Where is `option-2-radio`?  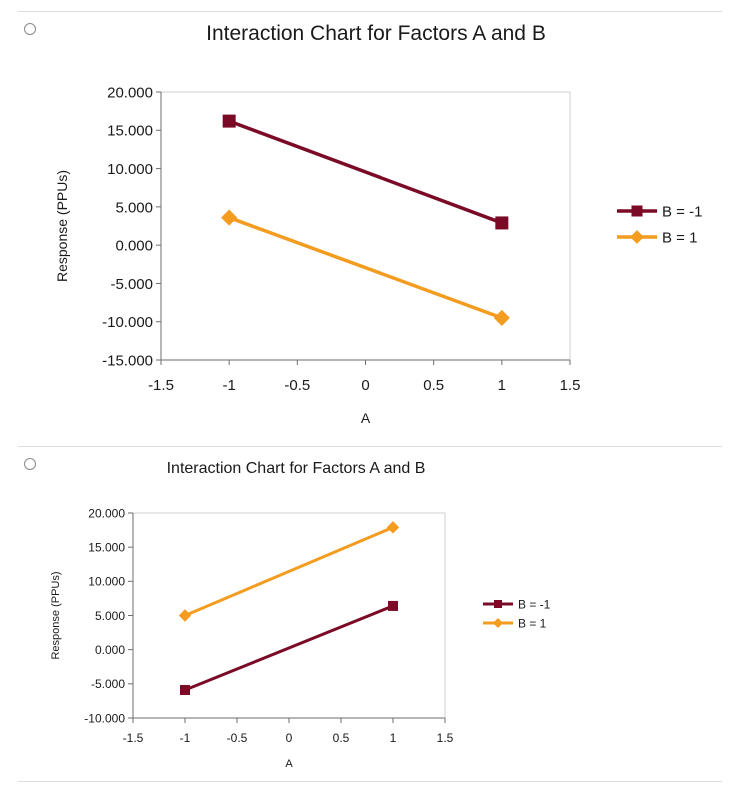 option-2-radio is located at coordinates (30, 464).